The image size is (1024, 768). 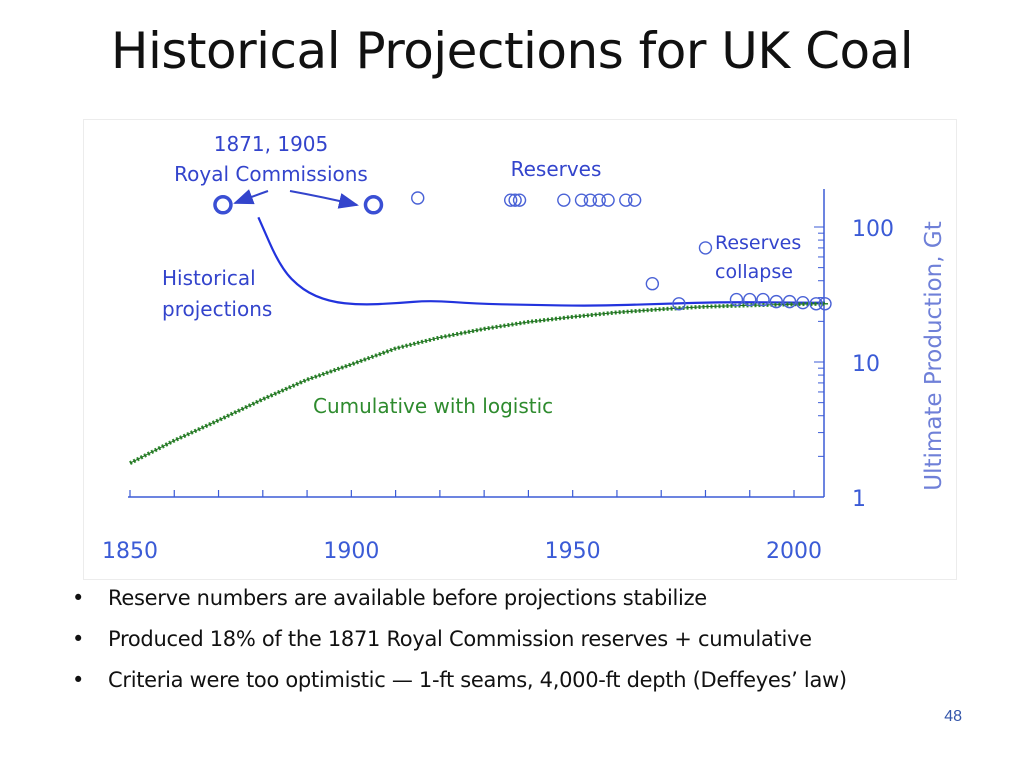 I want to click on x-tick-label: 1900, so click(x=351, y=551).